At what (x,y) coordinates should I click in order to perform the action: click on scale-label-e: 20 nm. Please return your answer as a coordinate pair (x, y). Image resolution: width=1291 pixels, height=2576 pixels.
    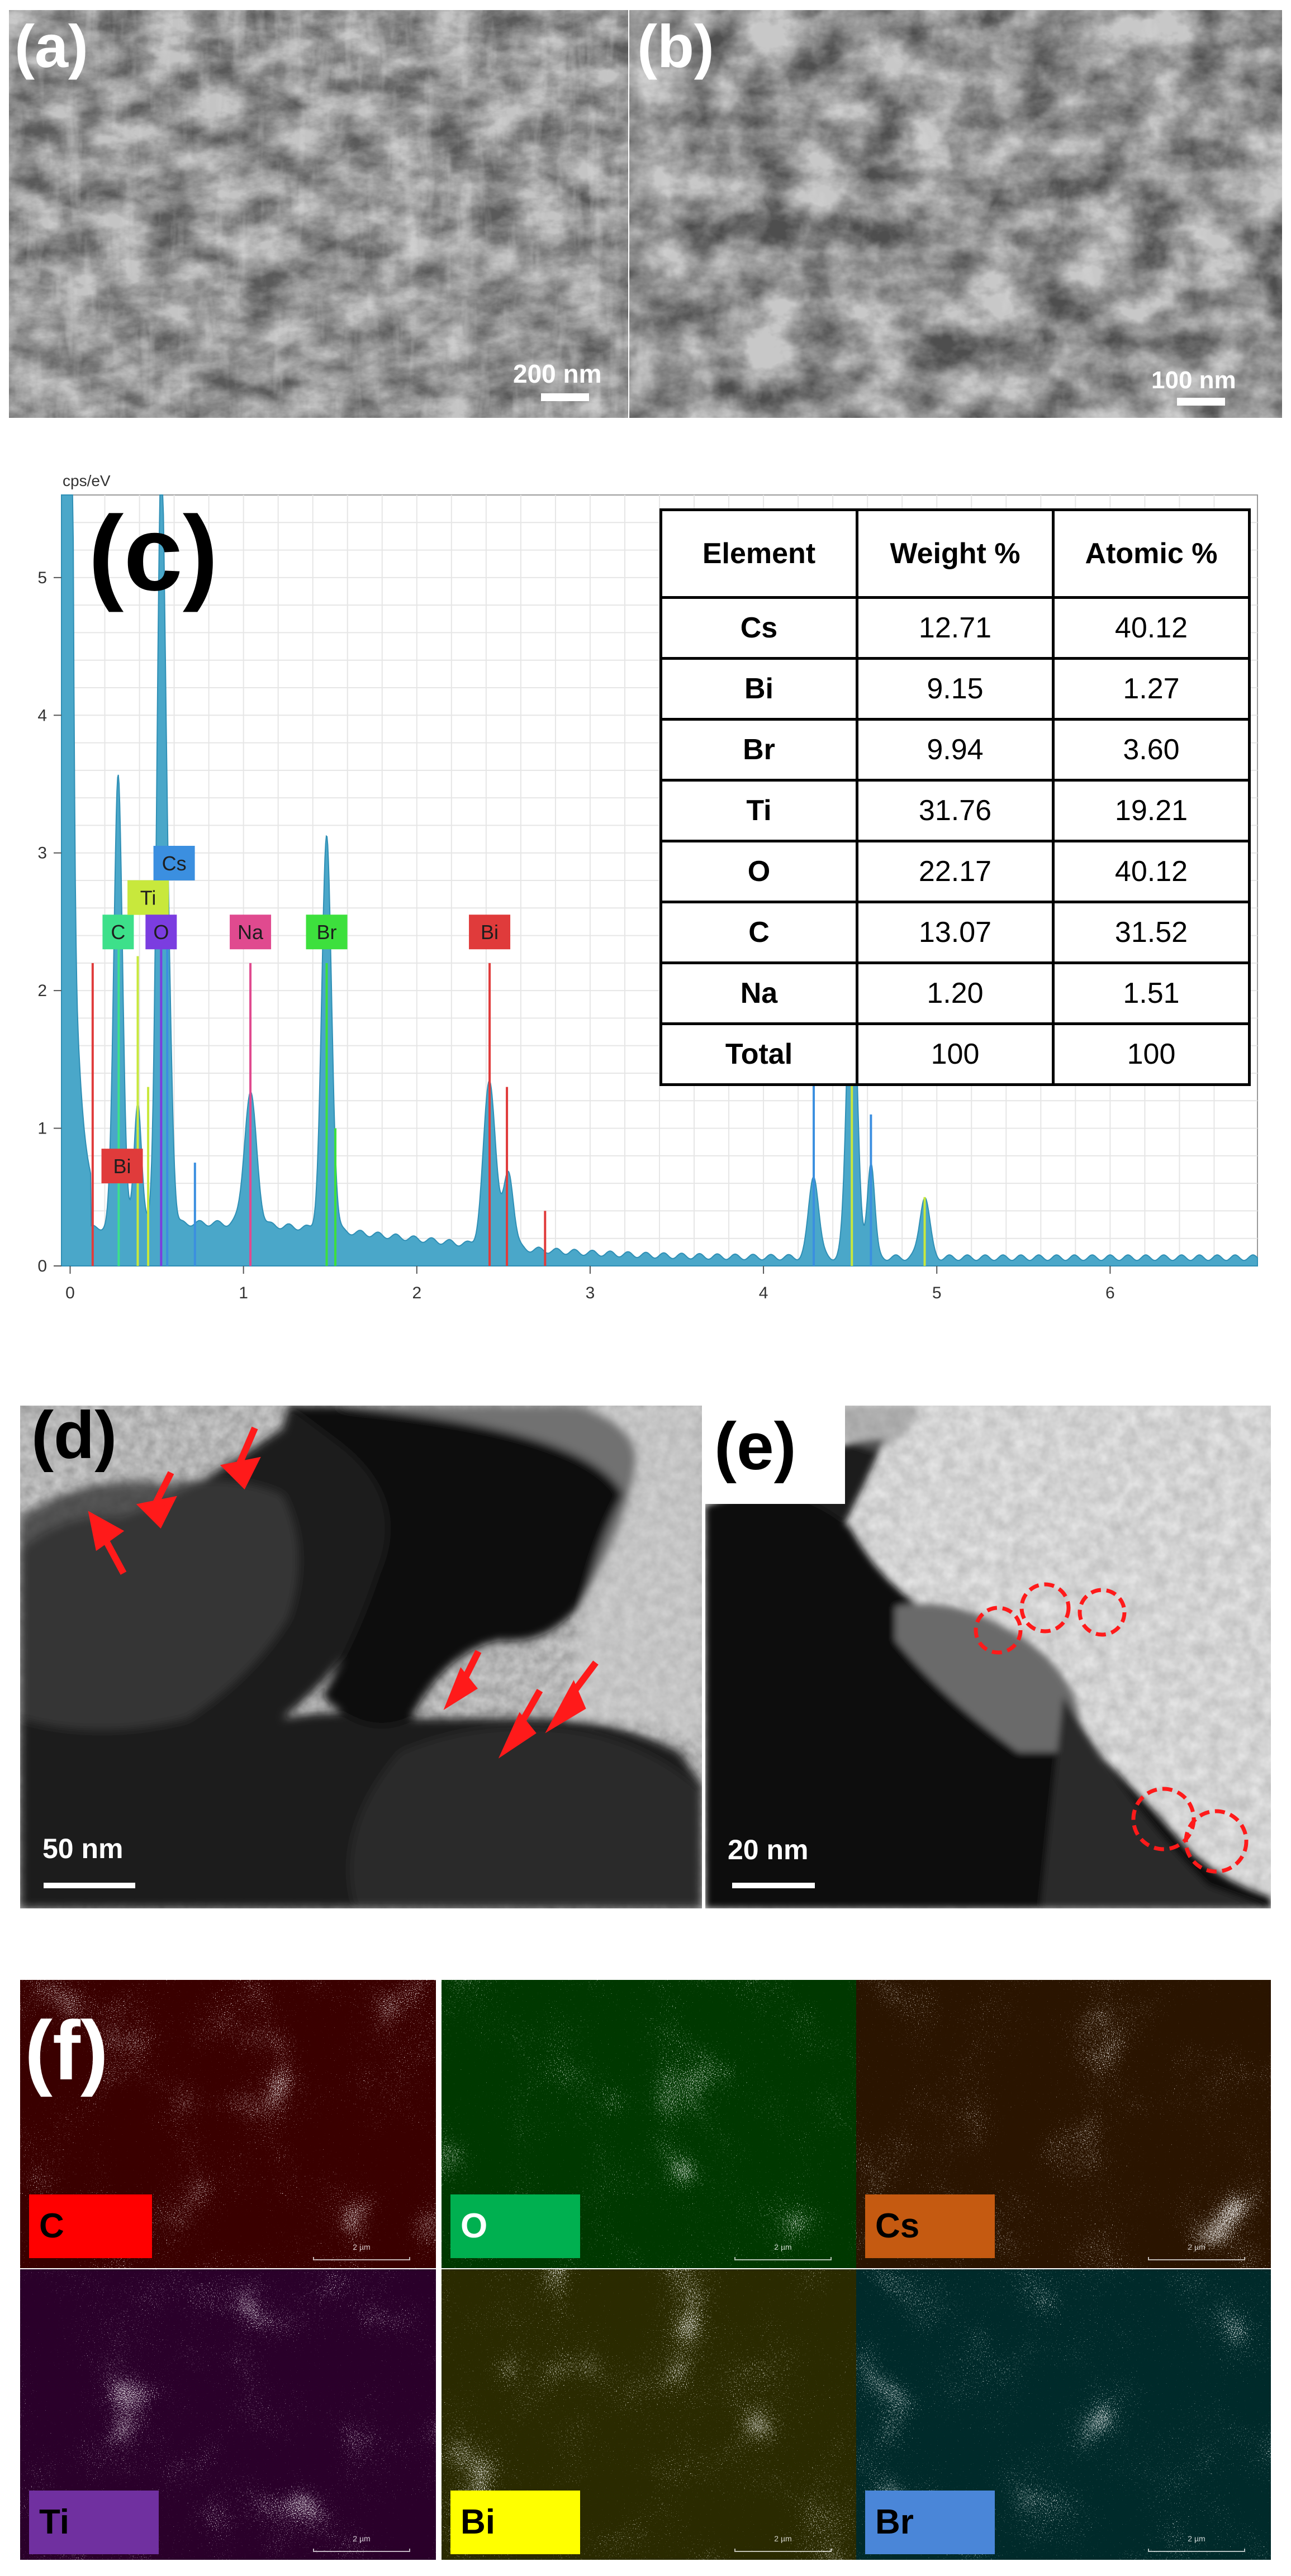
    Looking at the image, I should click on (768, 1849).